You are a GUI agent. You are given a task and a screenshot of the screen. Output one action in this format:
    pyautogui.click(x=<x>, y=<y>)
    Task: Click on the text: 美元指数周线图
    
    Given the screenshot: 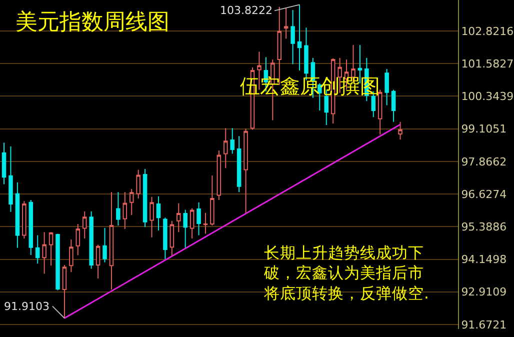 What is the action you would take?
    pyautogui.click(x=92, y=22)
    